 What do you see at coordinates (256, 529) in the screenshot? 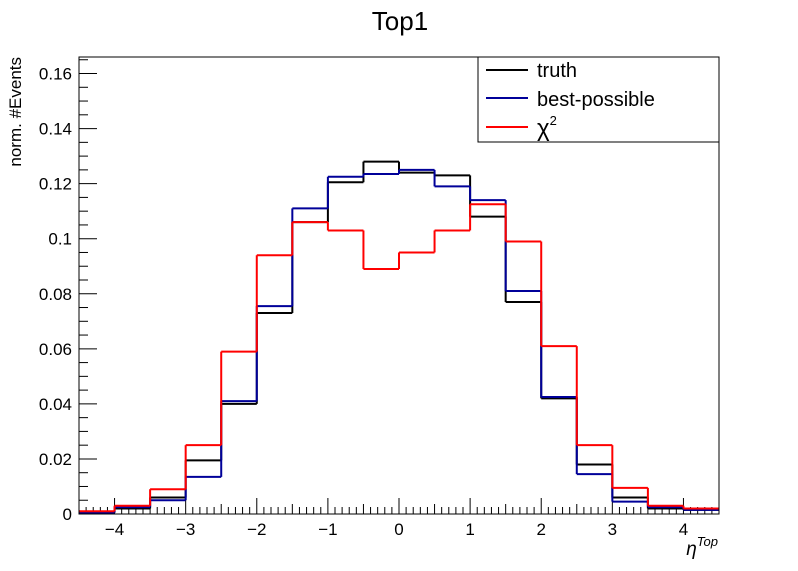
I see `x-tick-label: −2` at bounding box center [256, 529].